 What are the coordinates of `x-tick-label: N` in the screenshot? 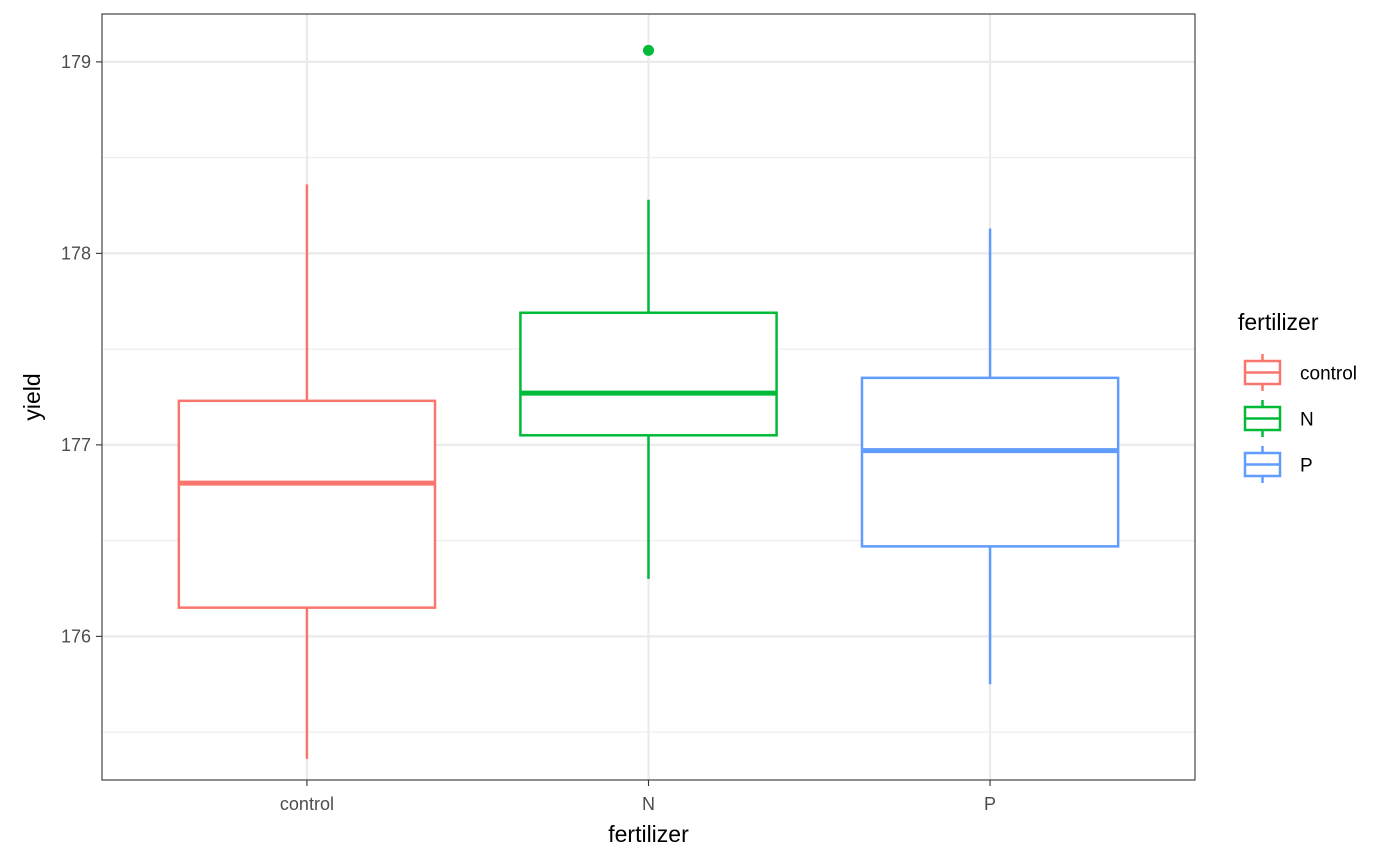 It's located at (648, 804).